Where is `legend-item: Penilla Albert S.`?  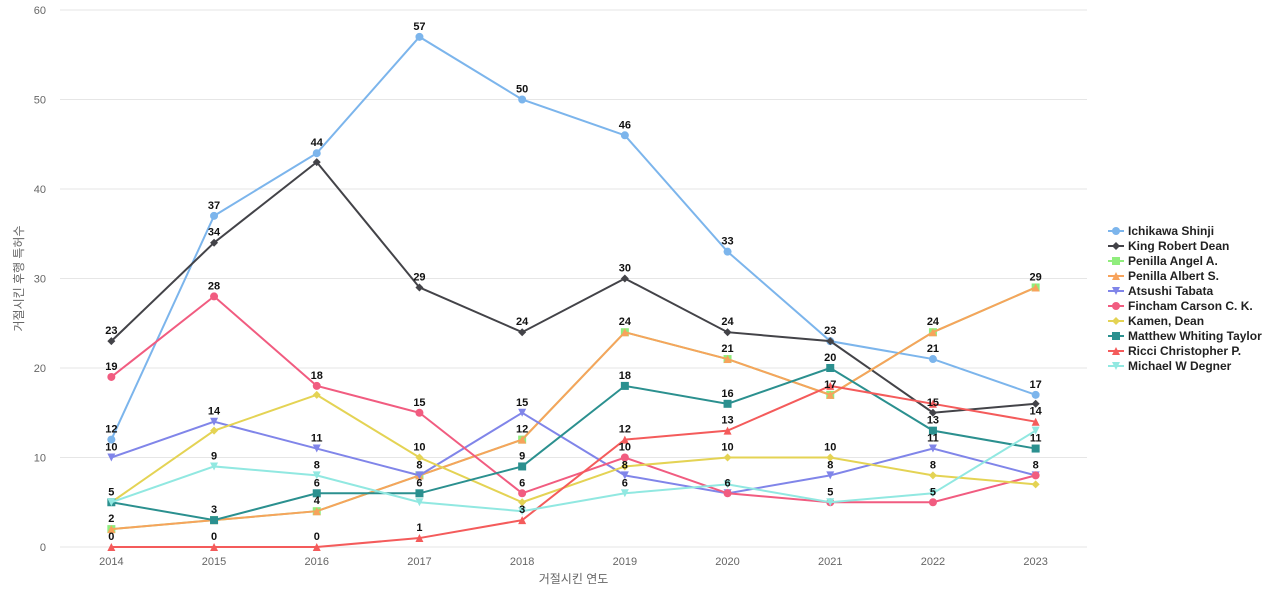 legend-item: Penilla Albert S. is located at coordinates (1163, 276).